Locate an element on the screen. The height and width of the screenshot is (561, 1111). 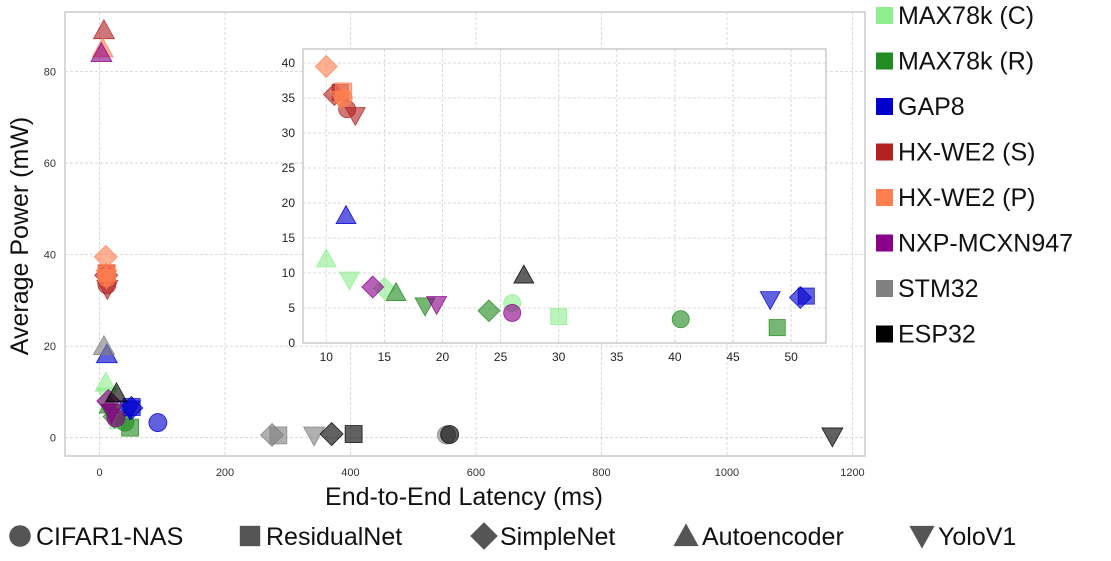
point-esp32-cifar1-nas is located at coordinates (450, 434).